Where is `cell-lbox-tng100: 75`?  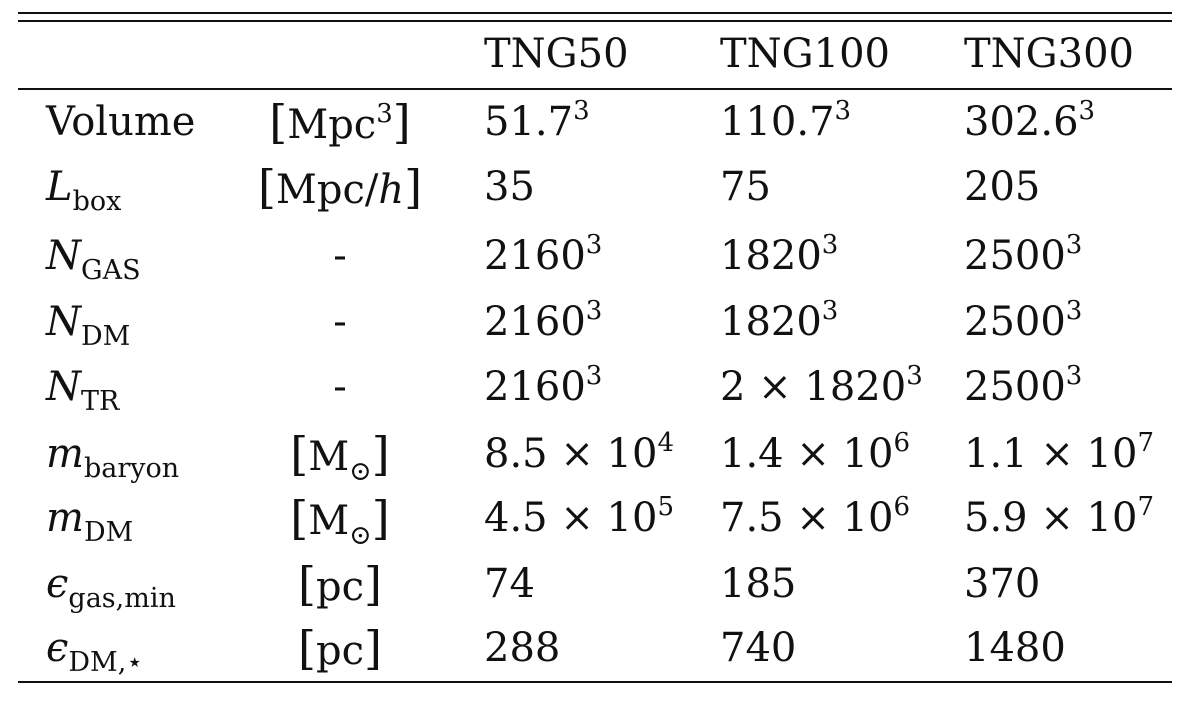
cell-lbox-tng100: 75 is located at coordinates (745, 187).